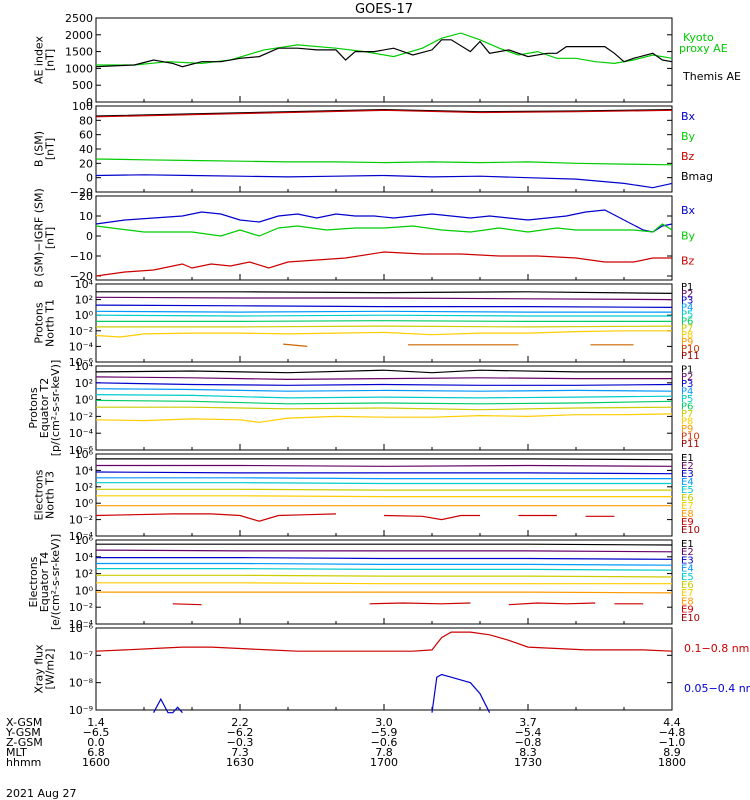  Describe the element at coordinates (383, 264) in the screenshot. I see `series-bz` at that location.